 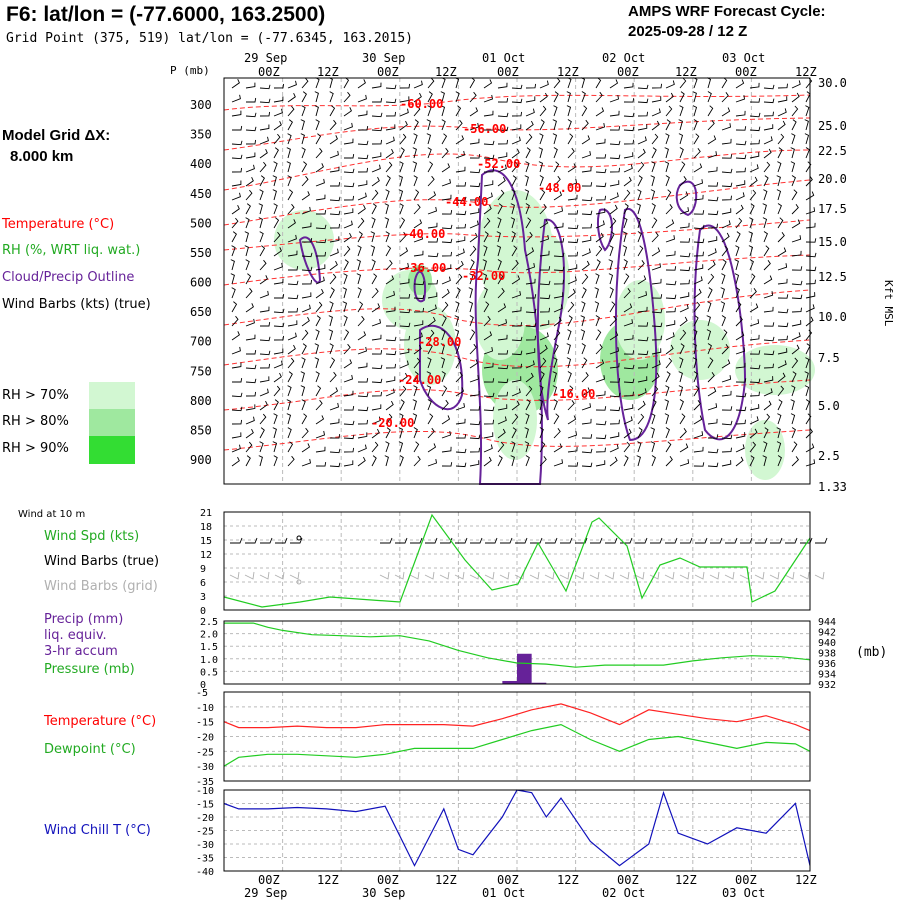 I want to click on pressure-y-tick: 942, so click(x=827, y=633).